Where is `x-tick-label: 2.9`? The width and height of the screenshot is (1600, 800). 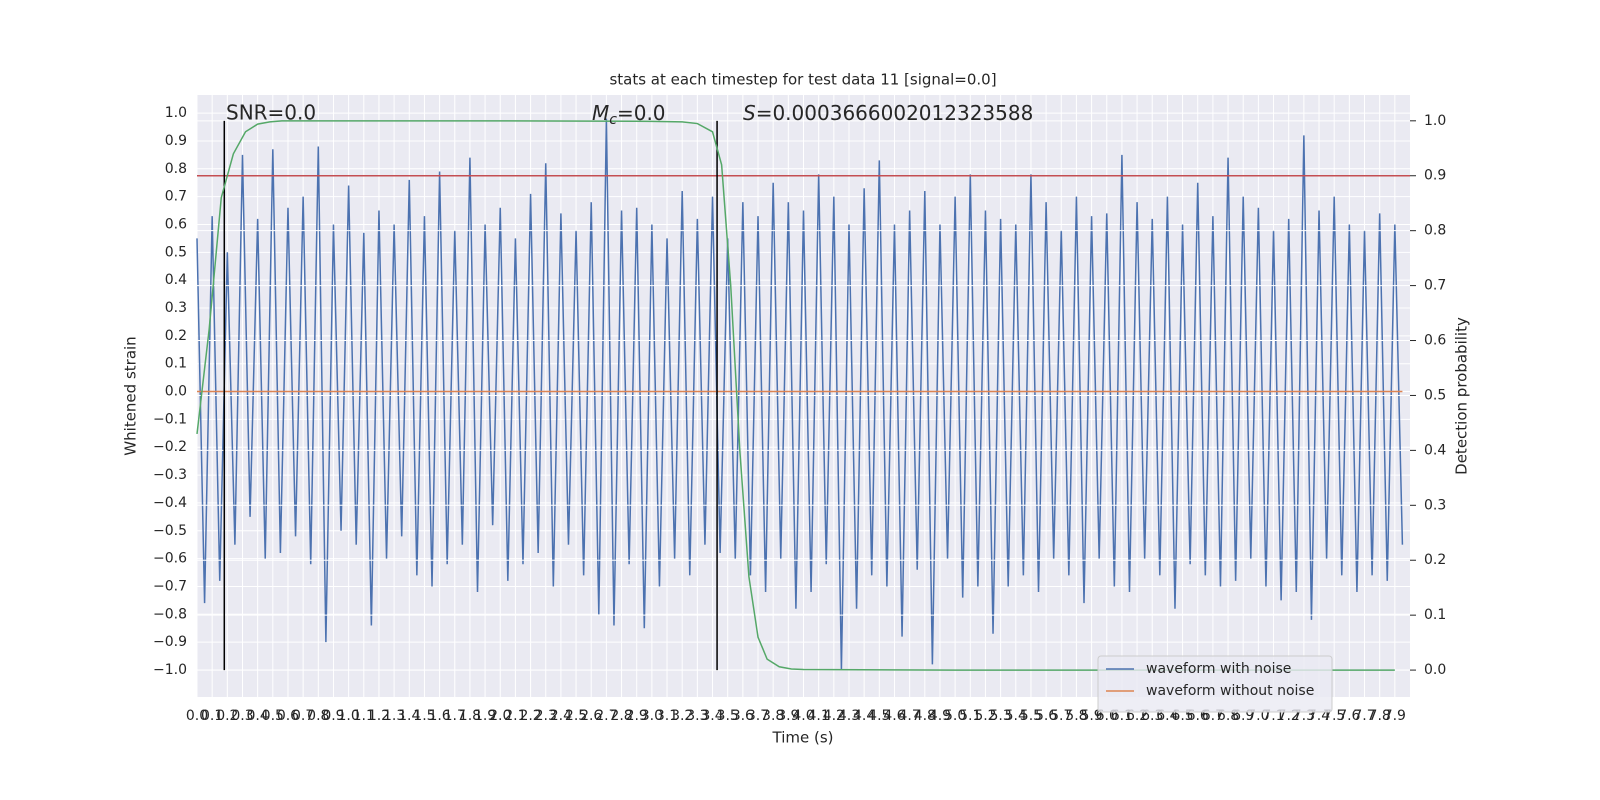 x-tick-label: 2.9 is located at coordinates (637, 716).